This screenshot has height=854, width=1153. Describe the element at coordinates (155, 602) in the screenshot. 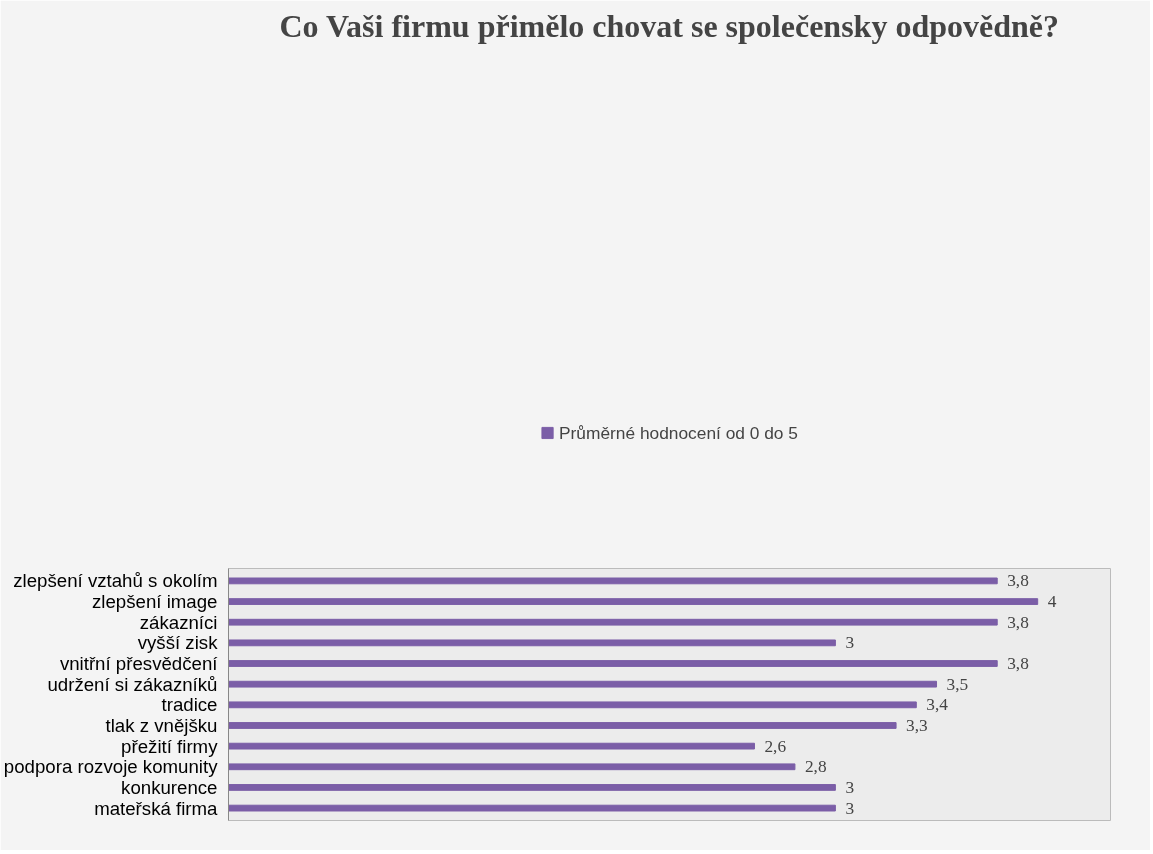

I see `y-tick-label: zlepšení image` at that location.